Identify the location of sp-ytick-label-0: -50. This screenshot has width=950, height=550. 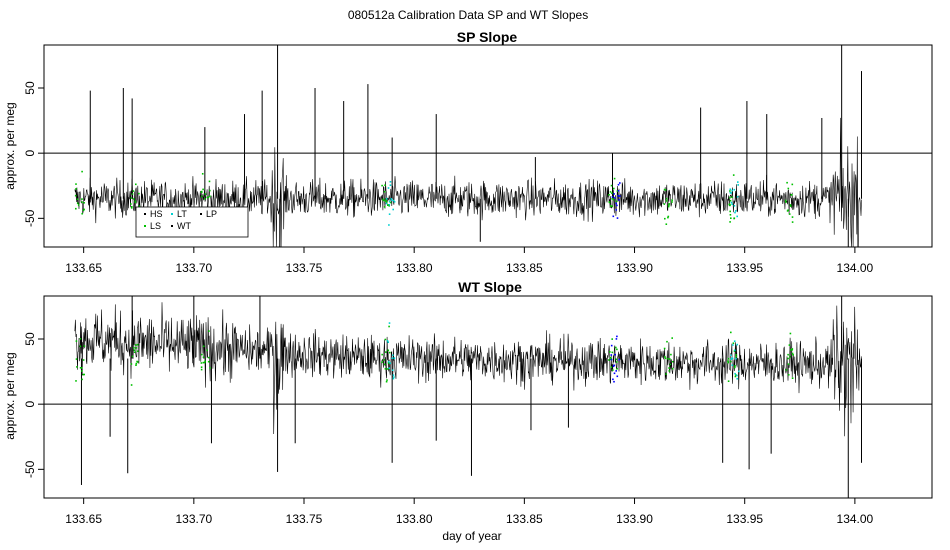
(30, 218).